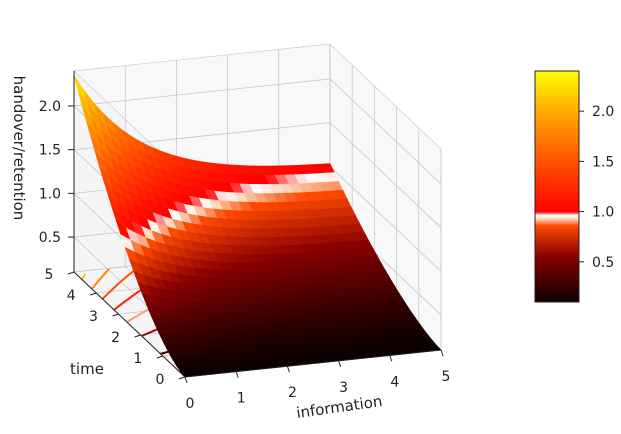 Image resolution: width=621 pixels, height=434 pixels. Describe the element at coordinates (603, 213) in the screenshot. I see `colorbar-tick-label: 1.0` at that location.